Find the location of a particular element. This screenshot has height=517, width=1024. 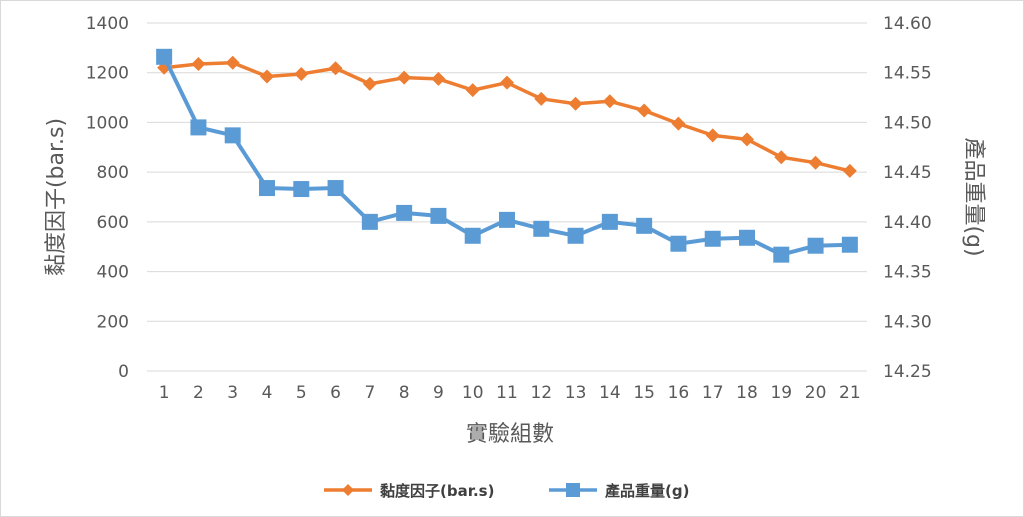

left-tick-label: 200 is located at coordinates (113, 322).